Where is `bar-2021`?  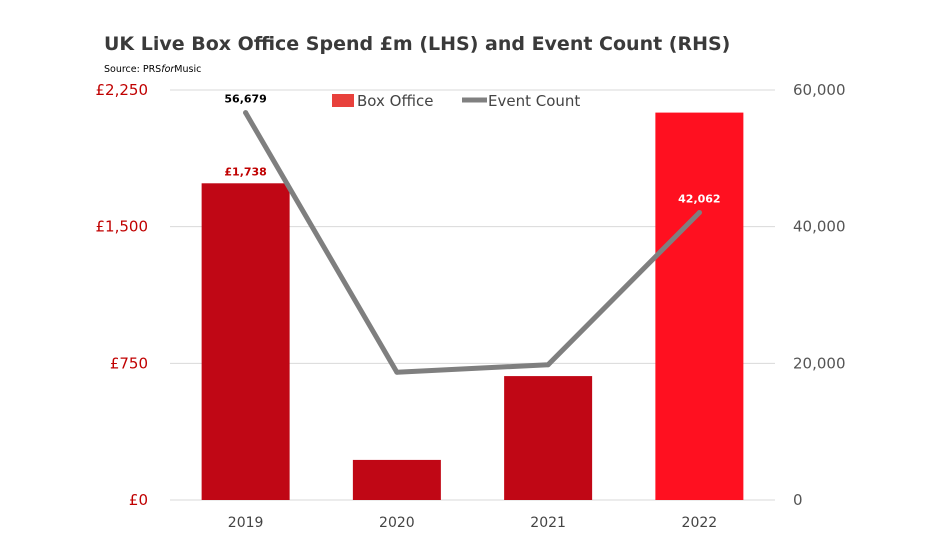
bar-2021 is located at coordinates (548, 438).